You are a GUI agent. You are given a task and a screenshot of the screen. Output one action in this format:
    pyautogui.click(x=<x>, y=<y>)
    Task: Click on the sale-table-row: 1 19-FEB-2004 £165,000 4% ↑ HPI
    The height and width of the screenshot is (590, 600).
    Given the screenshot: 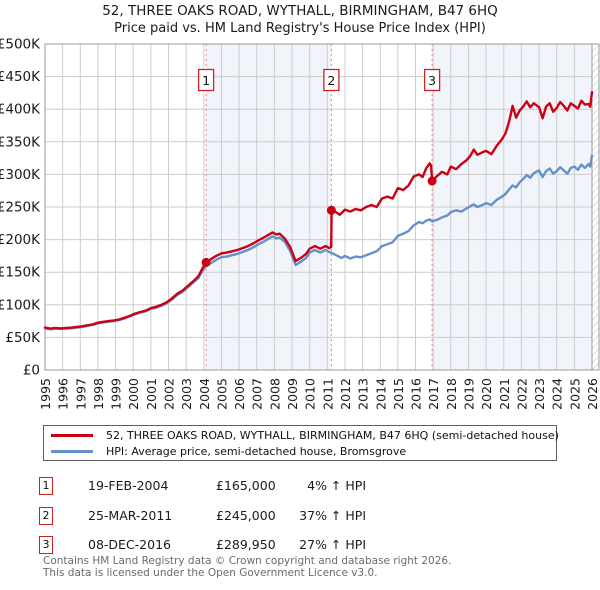 What is the action you would take?
    pyautogui.click(x=309, y=486)
    